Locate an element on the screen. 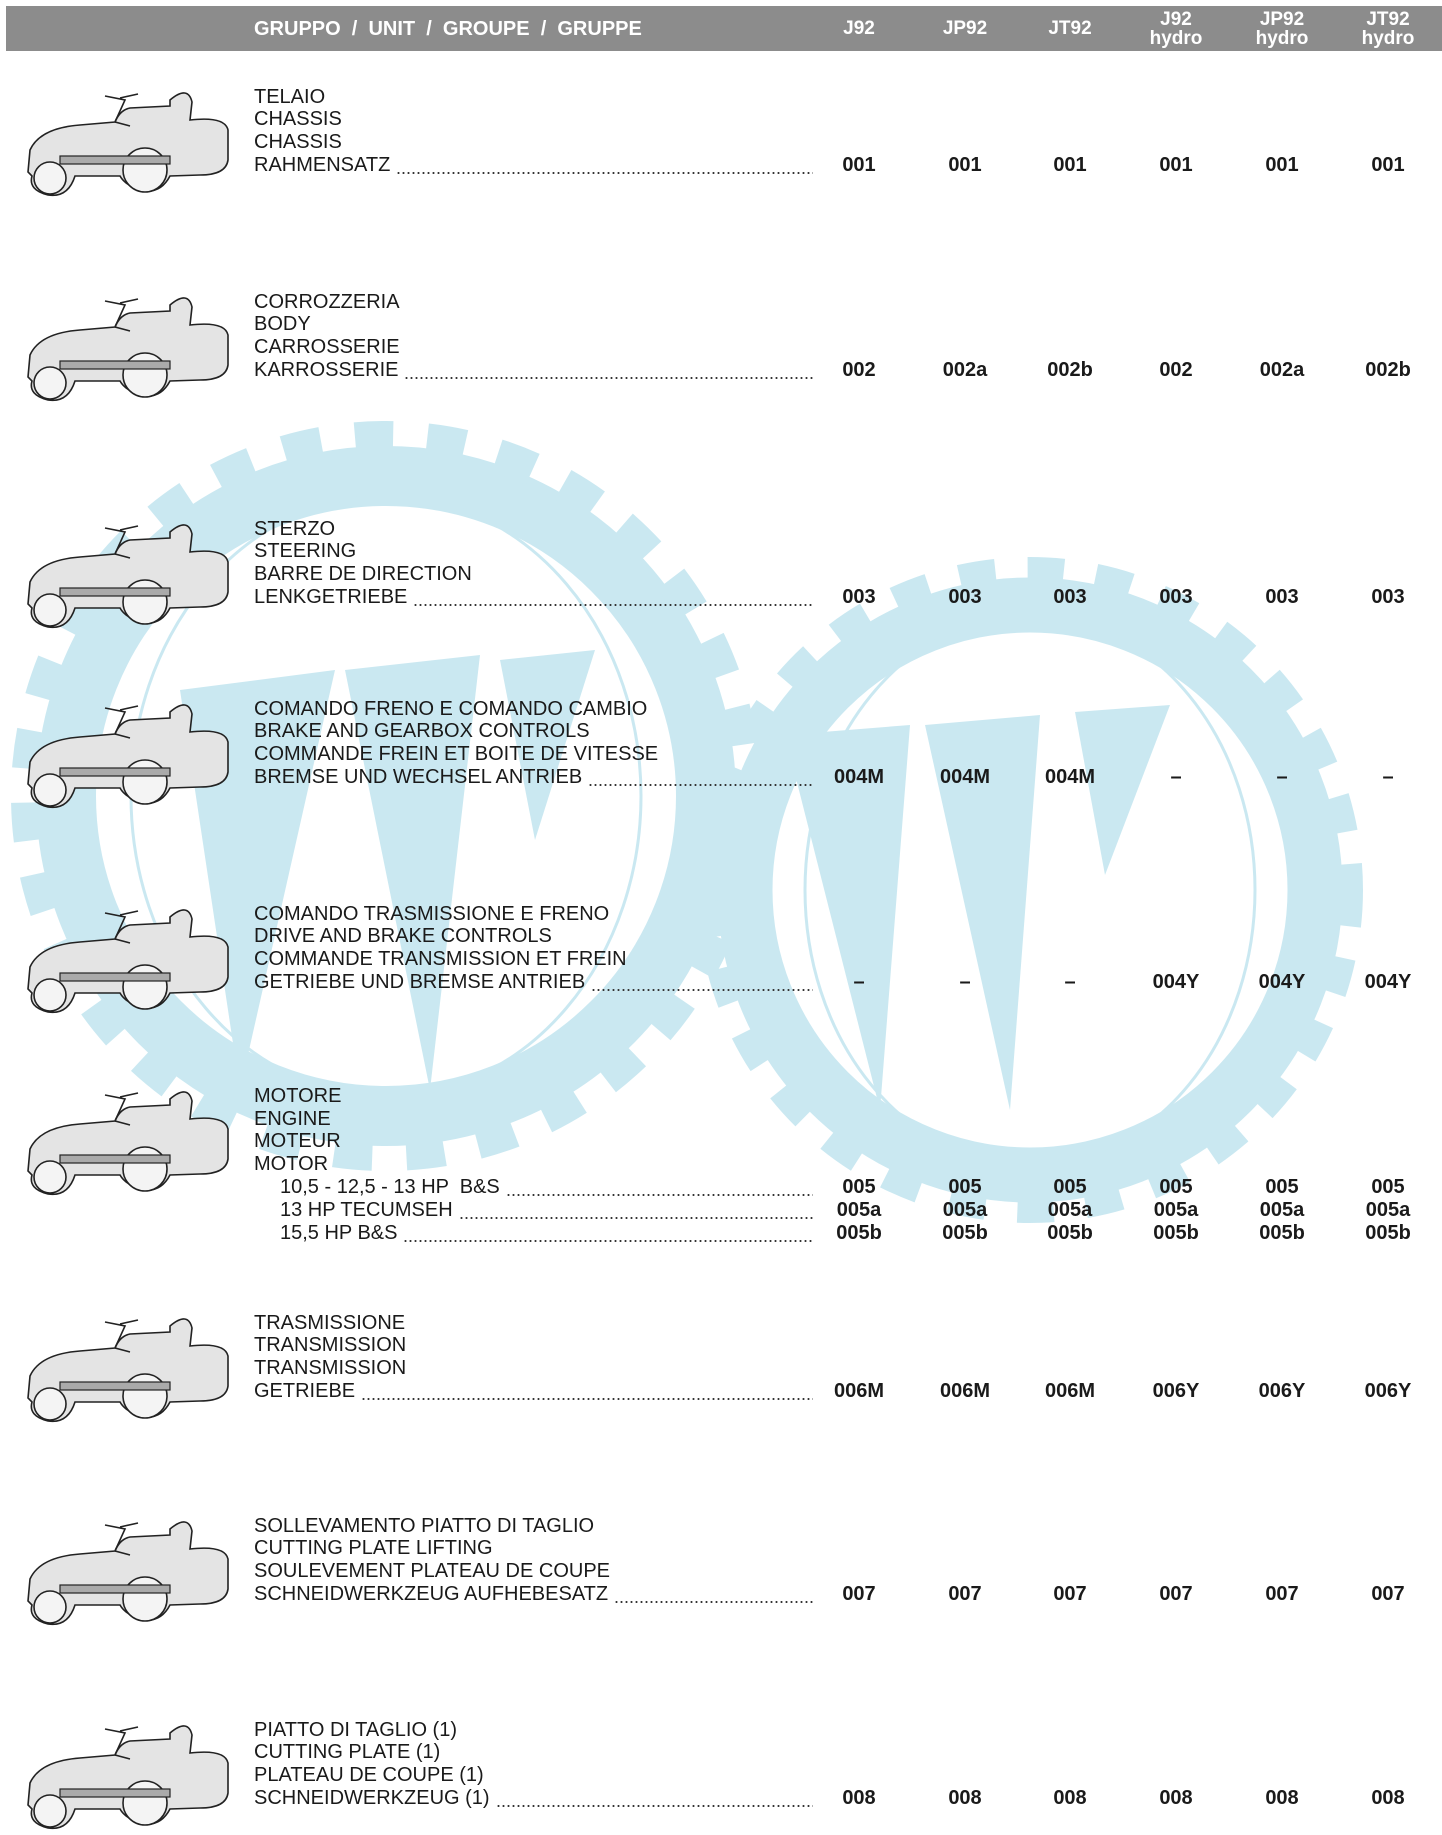  label-text: 10,5 - 12,5 - 13 HP B&S is located at coordinates (390, 1187).